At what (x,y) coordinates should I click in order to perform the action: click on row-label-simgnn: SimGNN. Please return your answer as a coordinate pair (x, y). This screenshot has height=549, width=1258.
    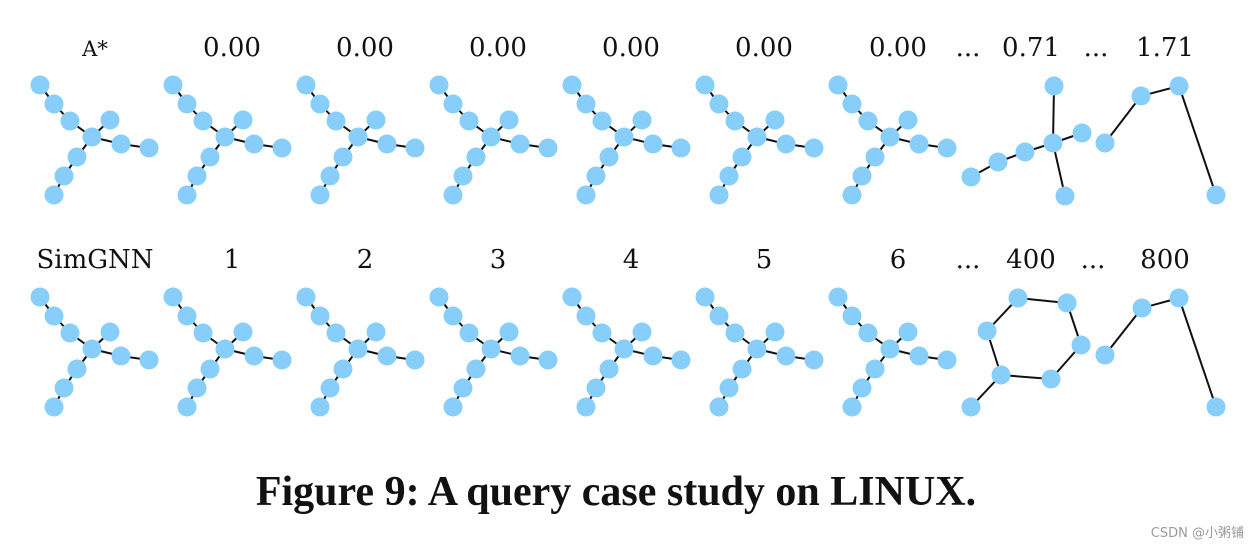
    Looking at the image, I should click on (94, 260).